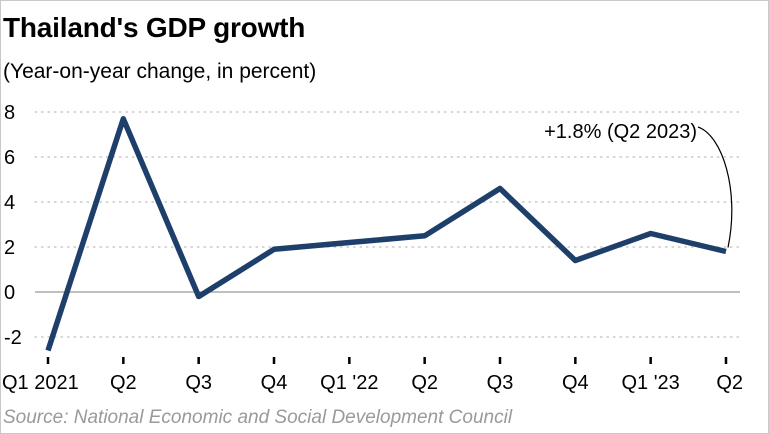 The height and width of the screenshot is (434, 769). Describe the element at coordinates (154, 27) in the screenshot. I see `chart-title: Thailand's GDP growth` at that location.